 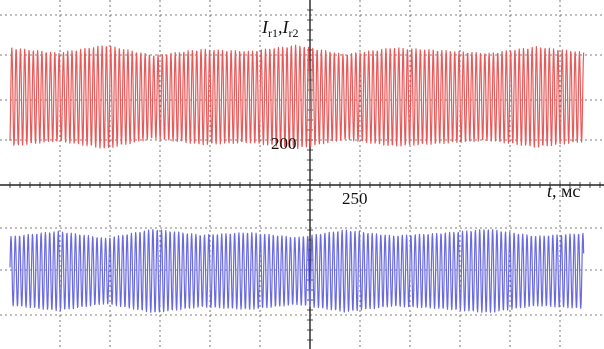 I want to click on x-axis-title: t, мс, so click(x=563, y=191).